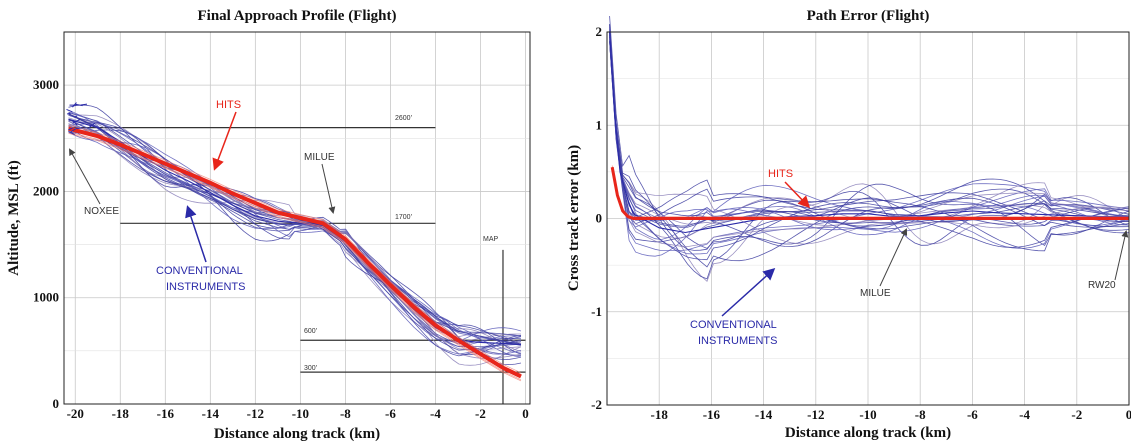 The height and width of the screenshot is (443, 1131). Describe the element at coordinates (297, 434) in the screenshot. I see `left-x-axis-label: Distance along track (km)` at that location.